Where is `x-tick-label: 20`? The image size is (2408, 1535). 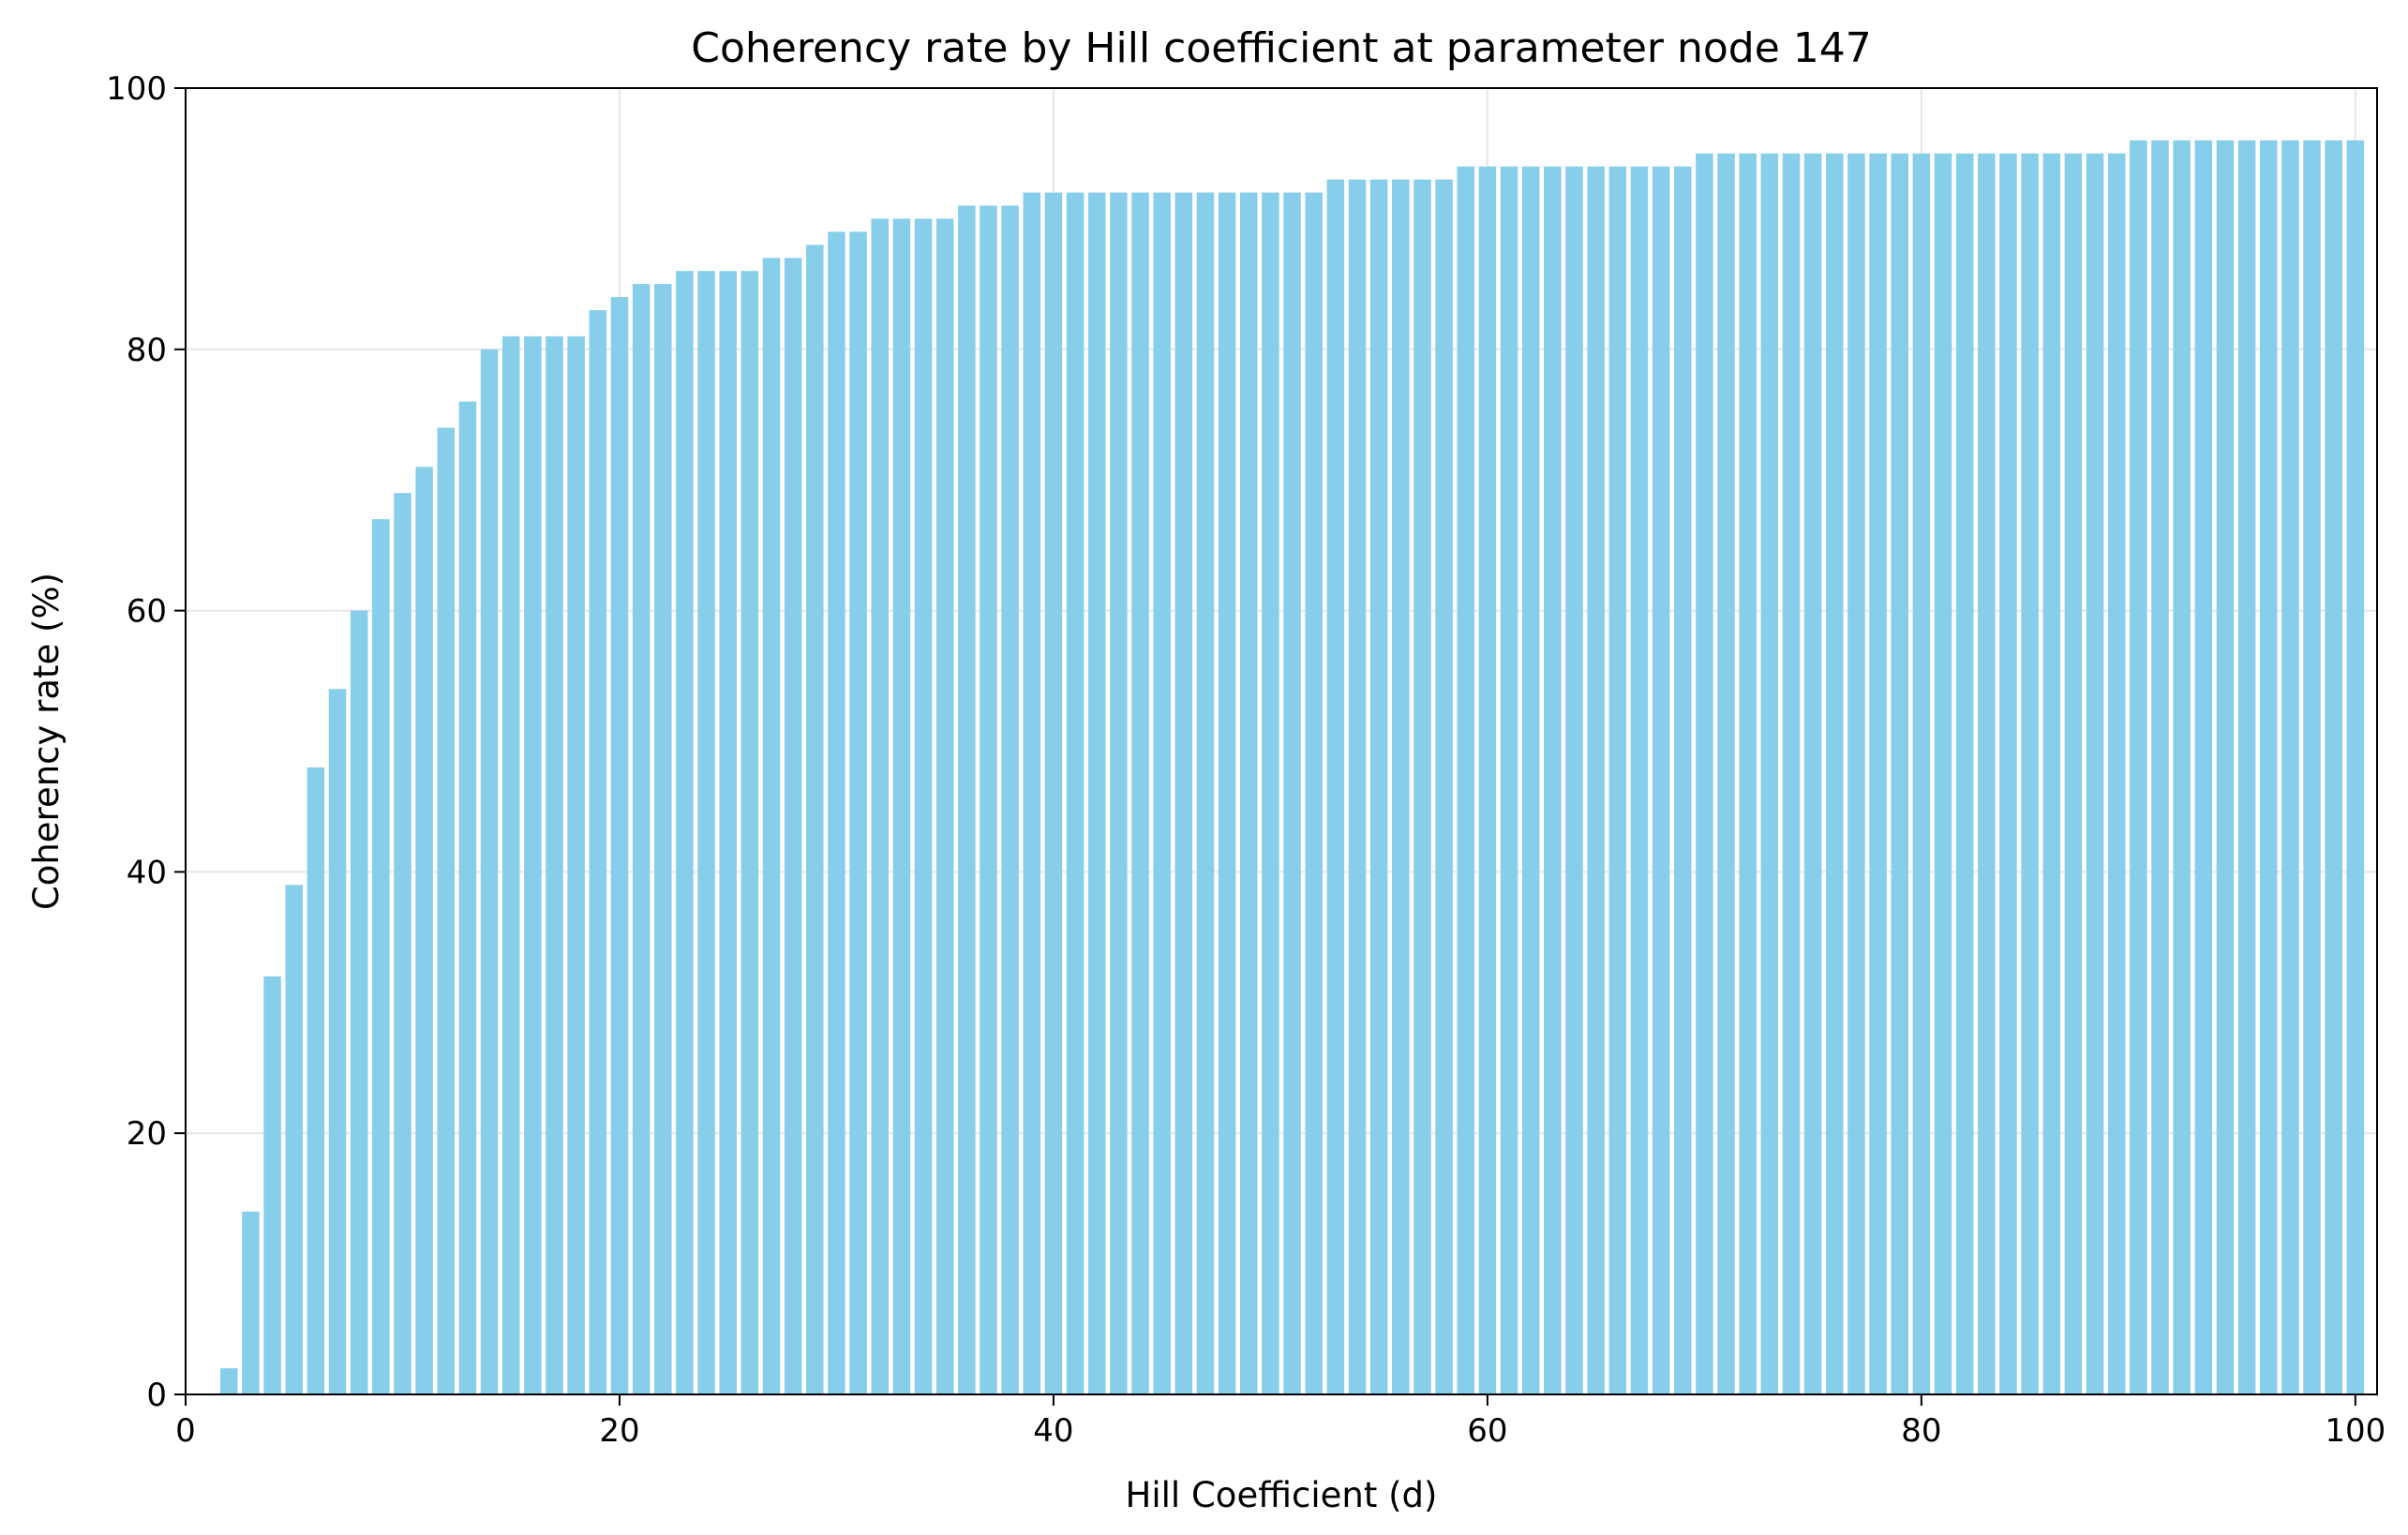
x-tick-label: 20 is located at coordinates (619, 1431).